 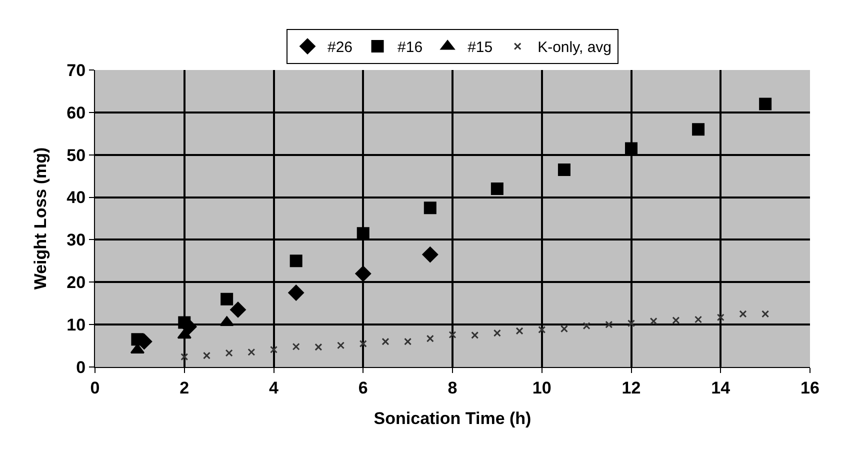 What do you see at coordinates (340, 47) in the screenshot?
I see `legend-label: #26` at bounding box center [340, 47].